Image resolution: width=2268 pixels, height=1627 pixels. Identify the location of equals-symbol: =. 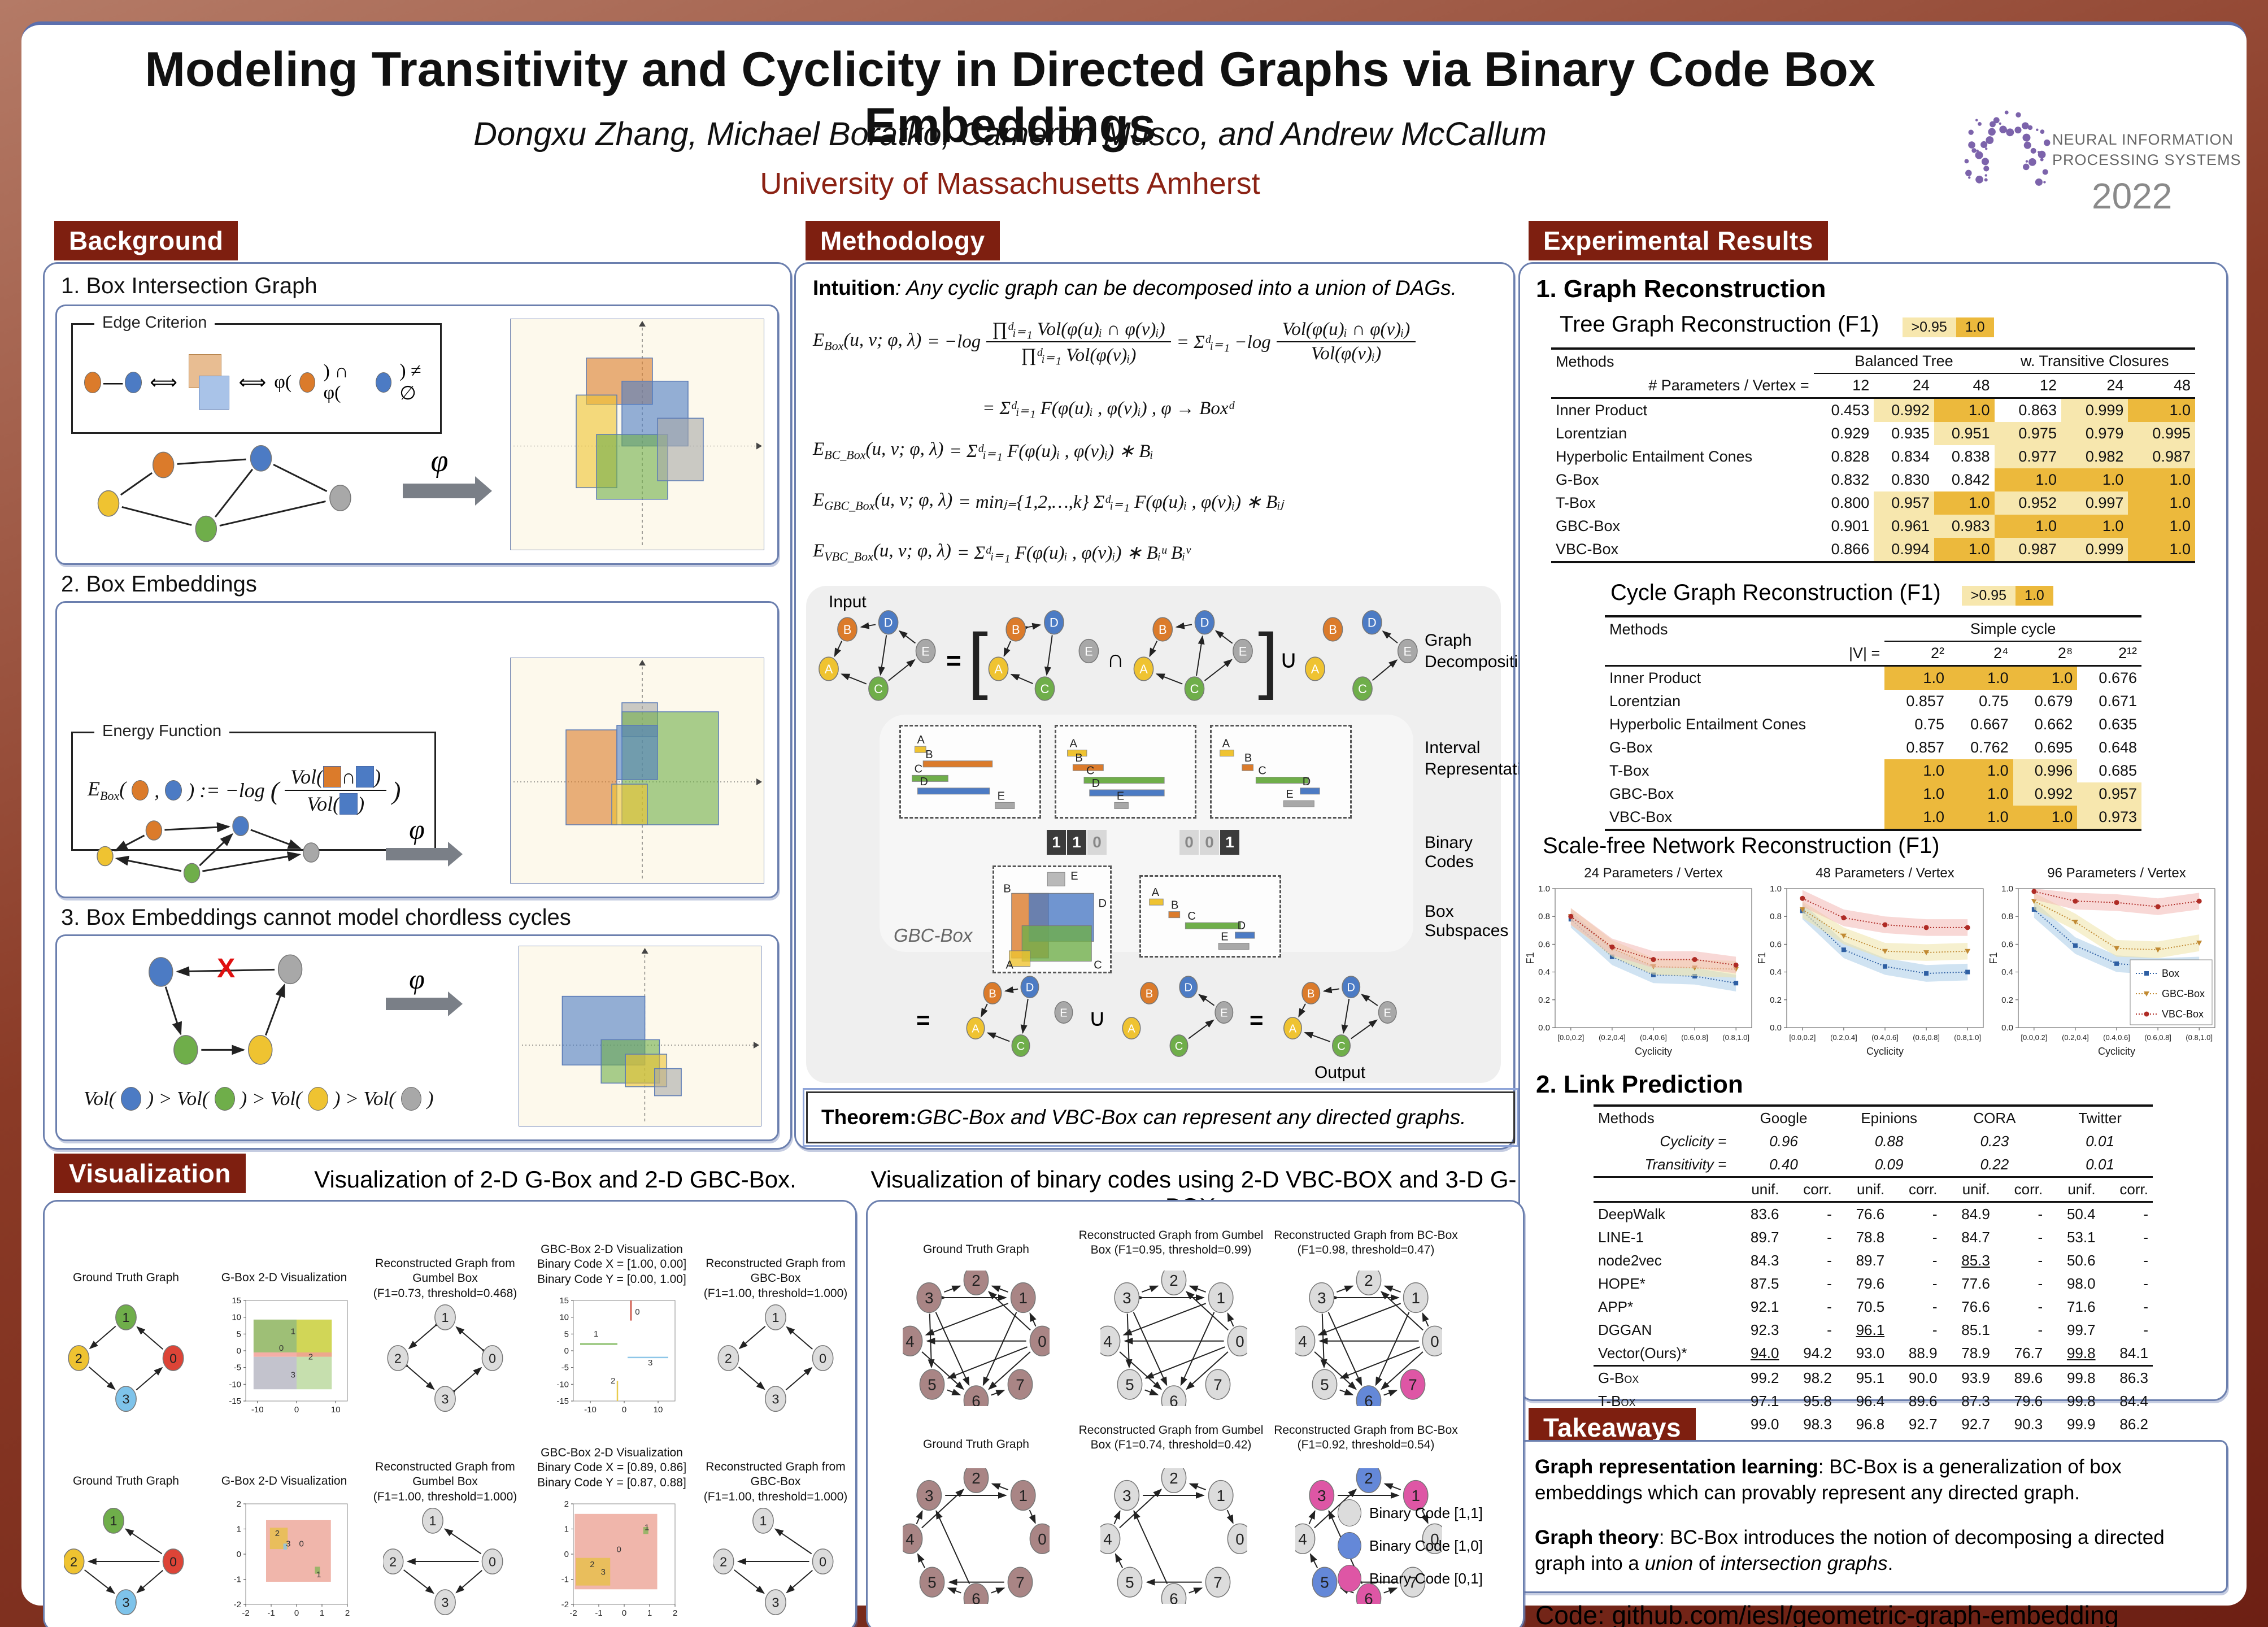
(953, 661).